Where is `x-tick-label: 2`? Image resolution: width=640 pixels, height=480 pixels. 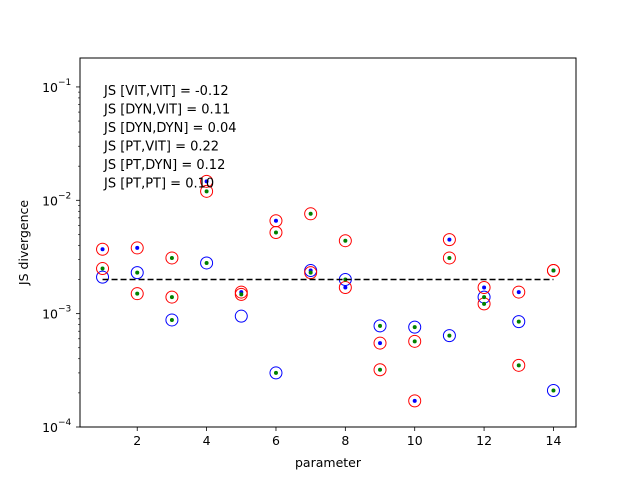
x-tick-label: 2 is located at coordinates (137, 440).